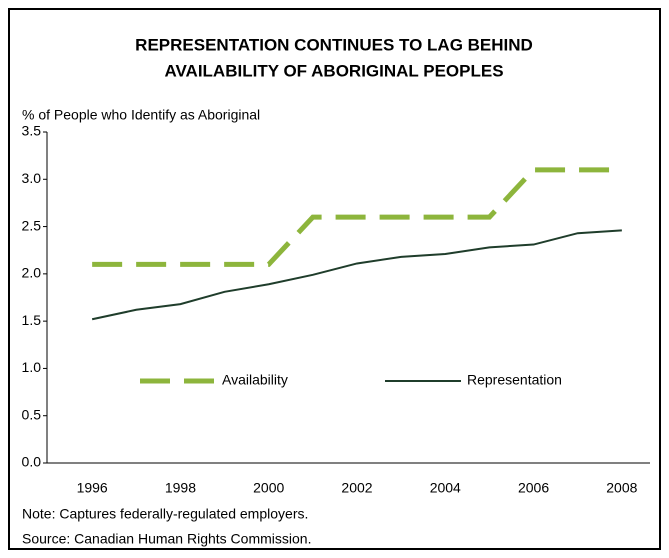 This screenshot has width=669, height=558. I want to click on x-tick-label: 2004, so click(445, 488).